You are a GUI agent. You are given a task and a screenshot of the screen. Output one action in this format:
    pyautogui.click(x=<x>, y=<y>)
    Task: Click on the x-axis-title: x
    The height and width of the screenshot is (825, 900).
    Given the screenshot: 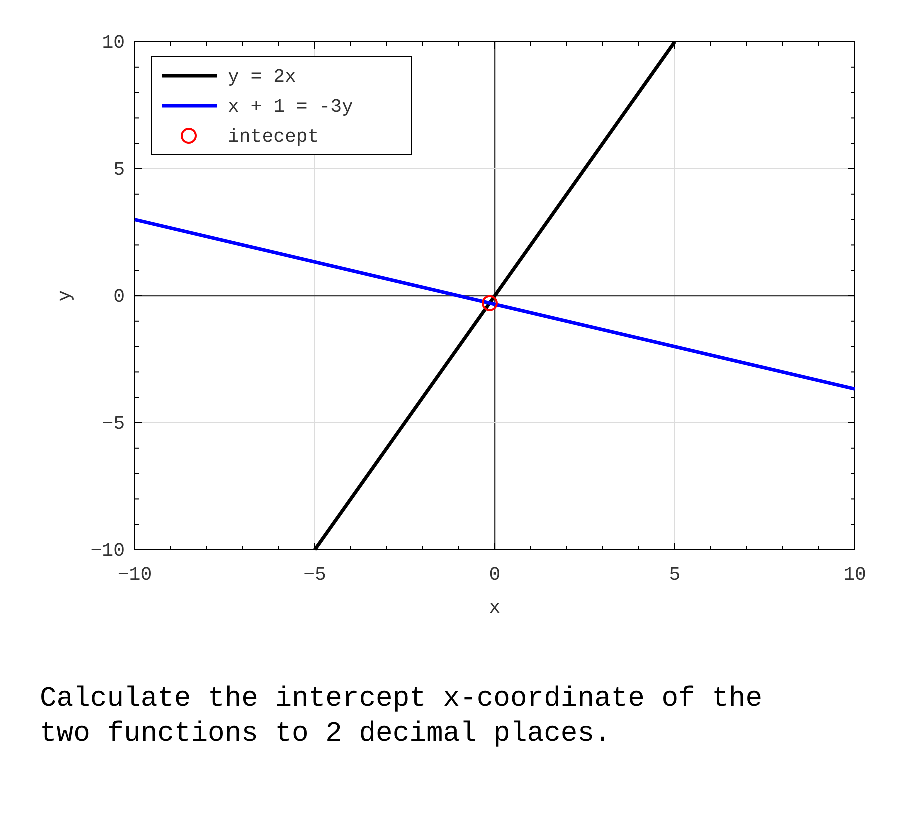 What is the action you would take?
    pyautogui.click(x=495, y=608)
    